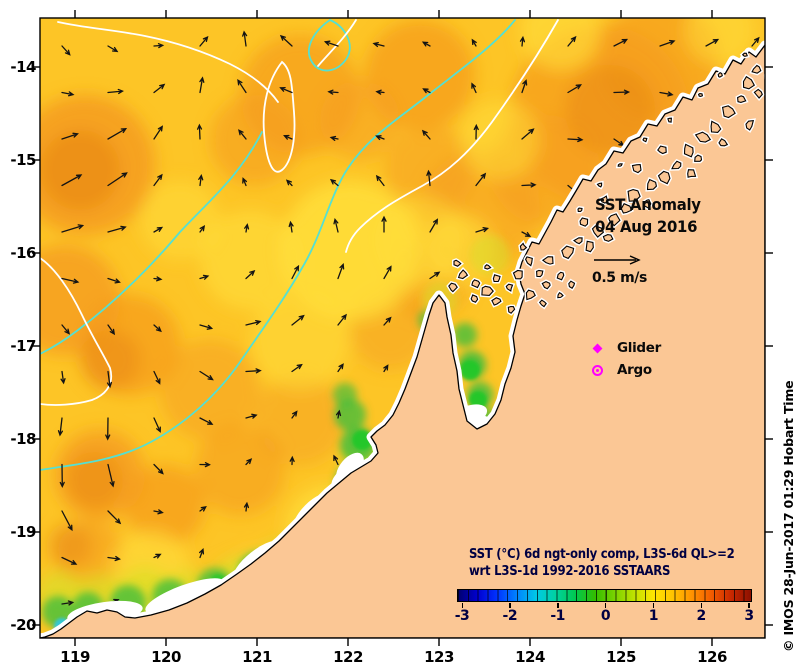  I want to click on x-axis-tick-label: 123, so click(439, 657).